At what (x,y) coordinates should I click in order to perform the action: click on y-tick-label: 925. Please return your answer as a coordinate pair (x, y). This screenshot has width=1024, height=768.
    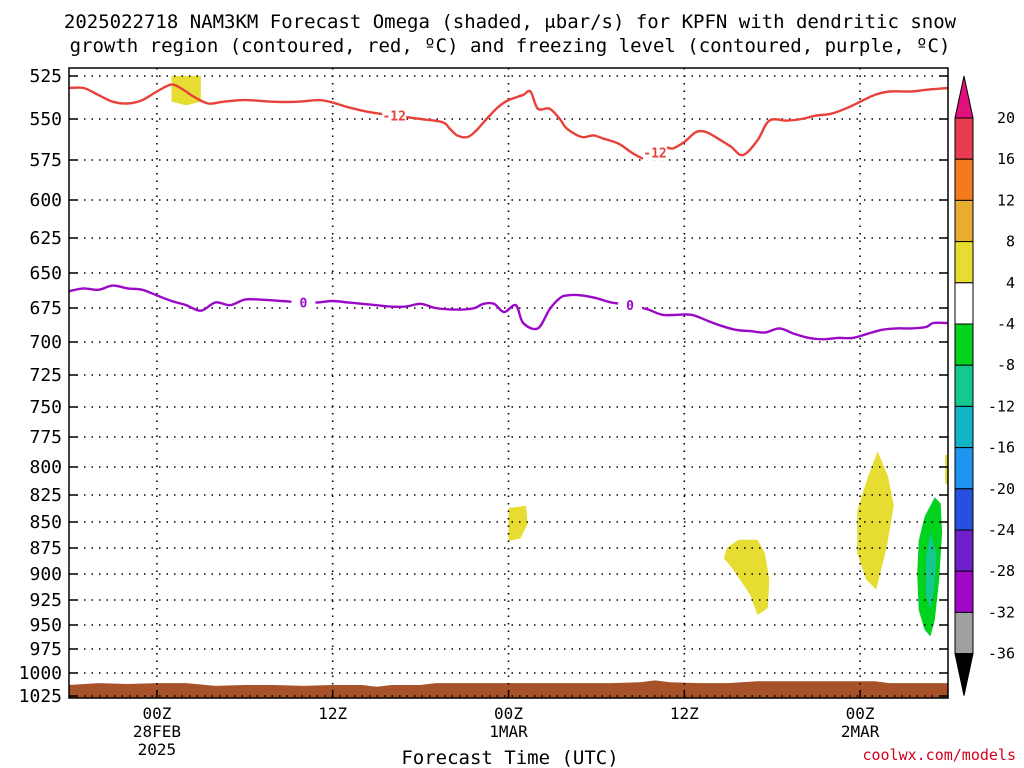
    Looking at the image, I should click on (45, 600).